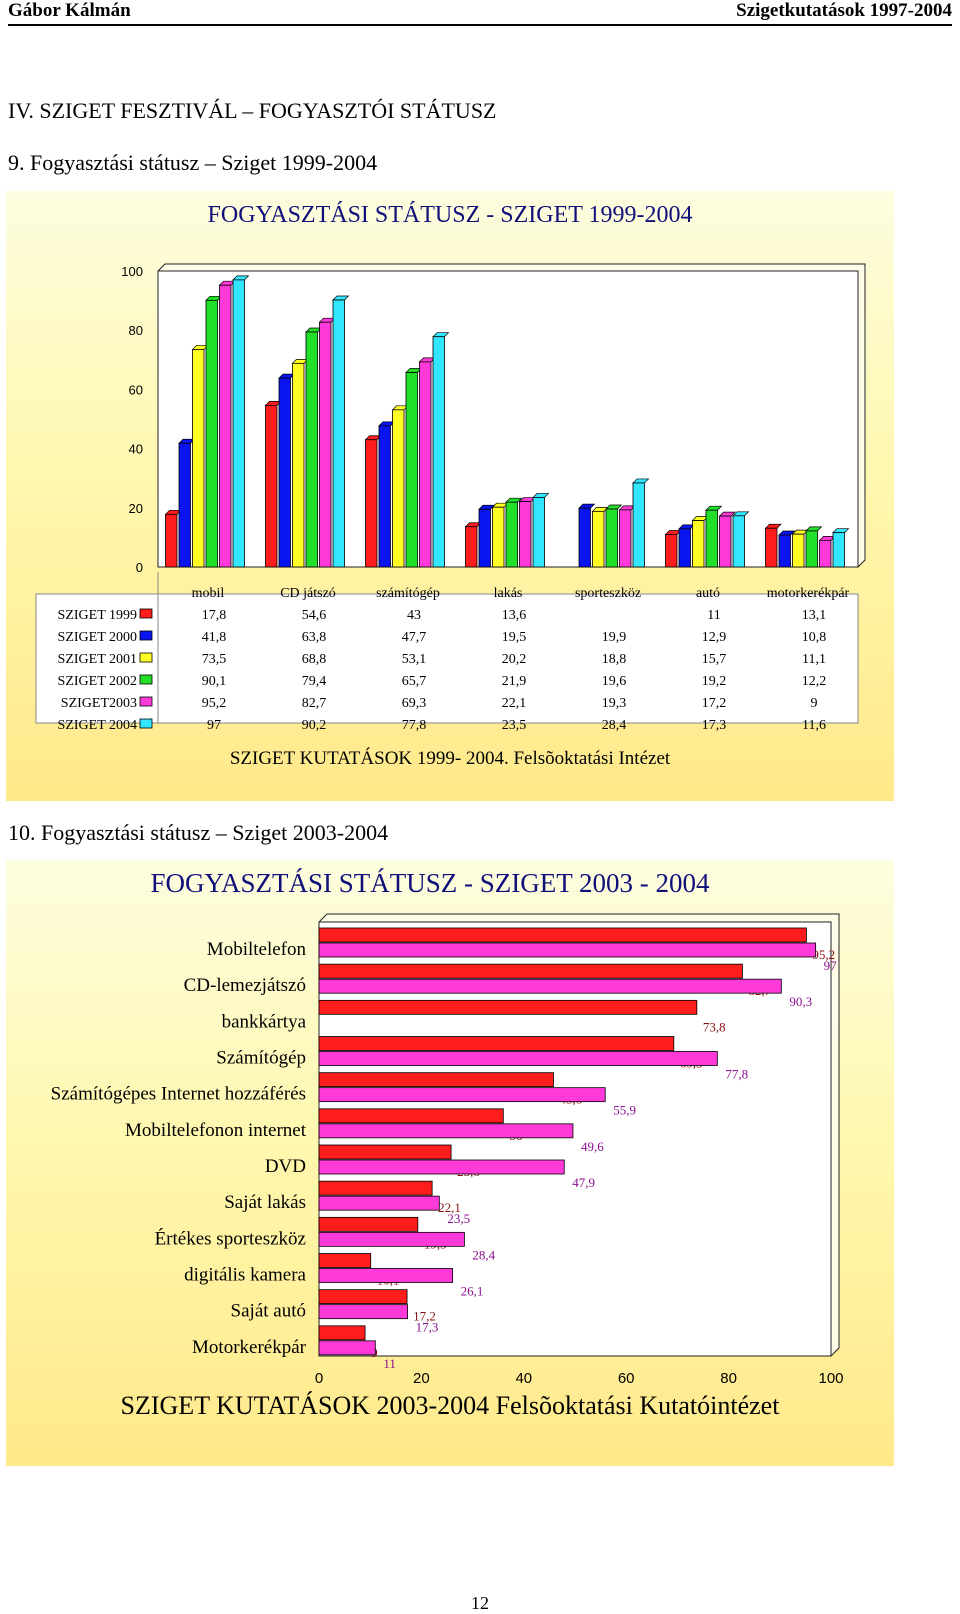  I want to click on header-author: Gábor Kálmán, so click(69, 10).